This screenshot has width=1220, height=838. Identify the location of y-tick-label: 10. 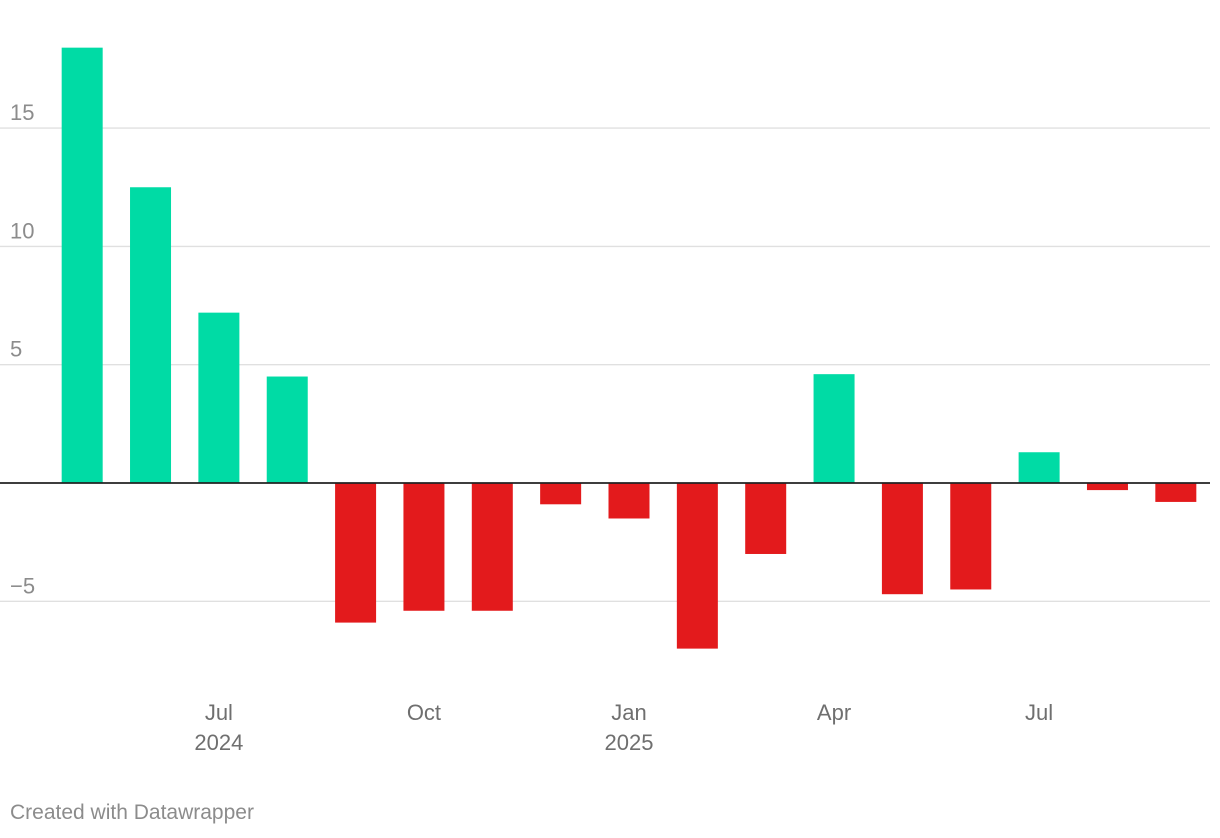
(22, 230).